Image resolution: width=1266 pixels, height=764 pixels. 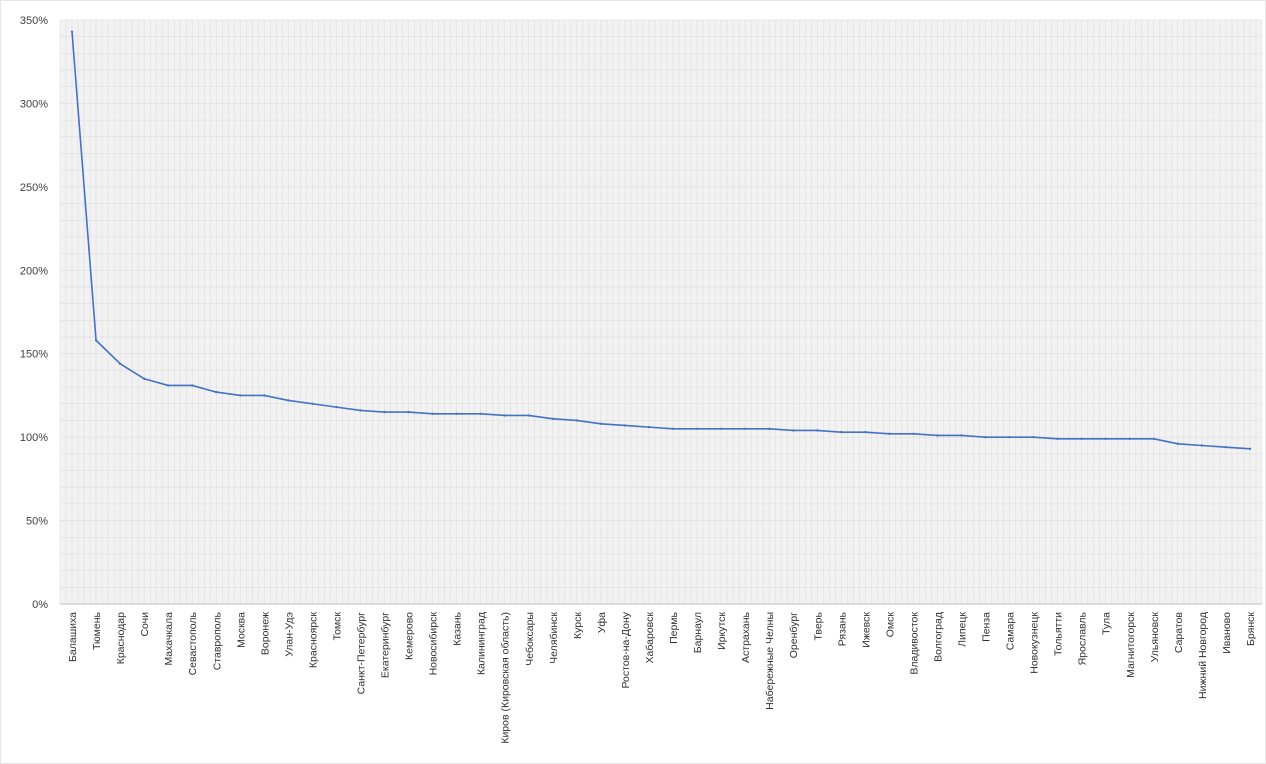 I want to click on x-category-label: Иваново, so click(x=1227, y=633).